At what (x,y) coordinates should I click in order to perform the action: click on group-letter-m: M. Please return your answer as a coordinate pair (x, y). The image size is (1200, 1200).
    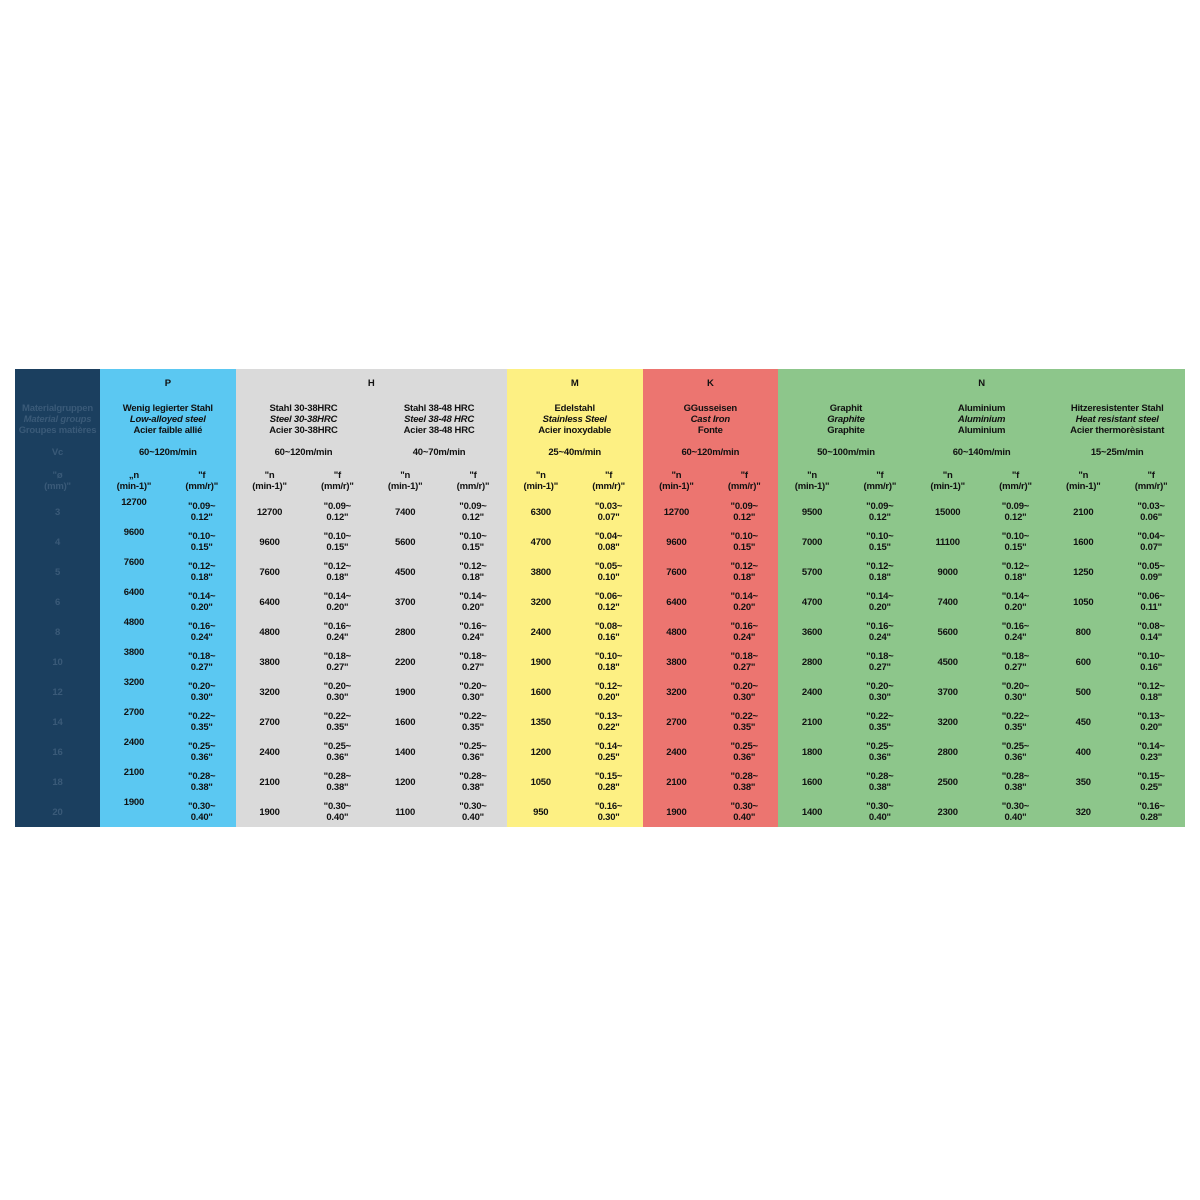
    Looking at the image, I should click on (574, 383).